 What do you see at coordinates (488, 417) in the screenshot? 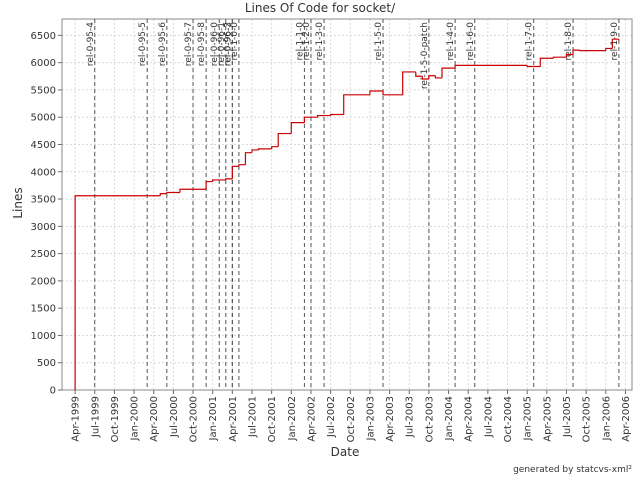
I see `x-tick-label: Jul-2004` at bounding box center [488, 417].